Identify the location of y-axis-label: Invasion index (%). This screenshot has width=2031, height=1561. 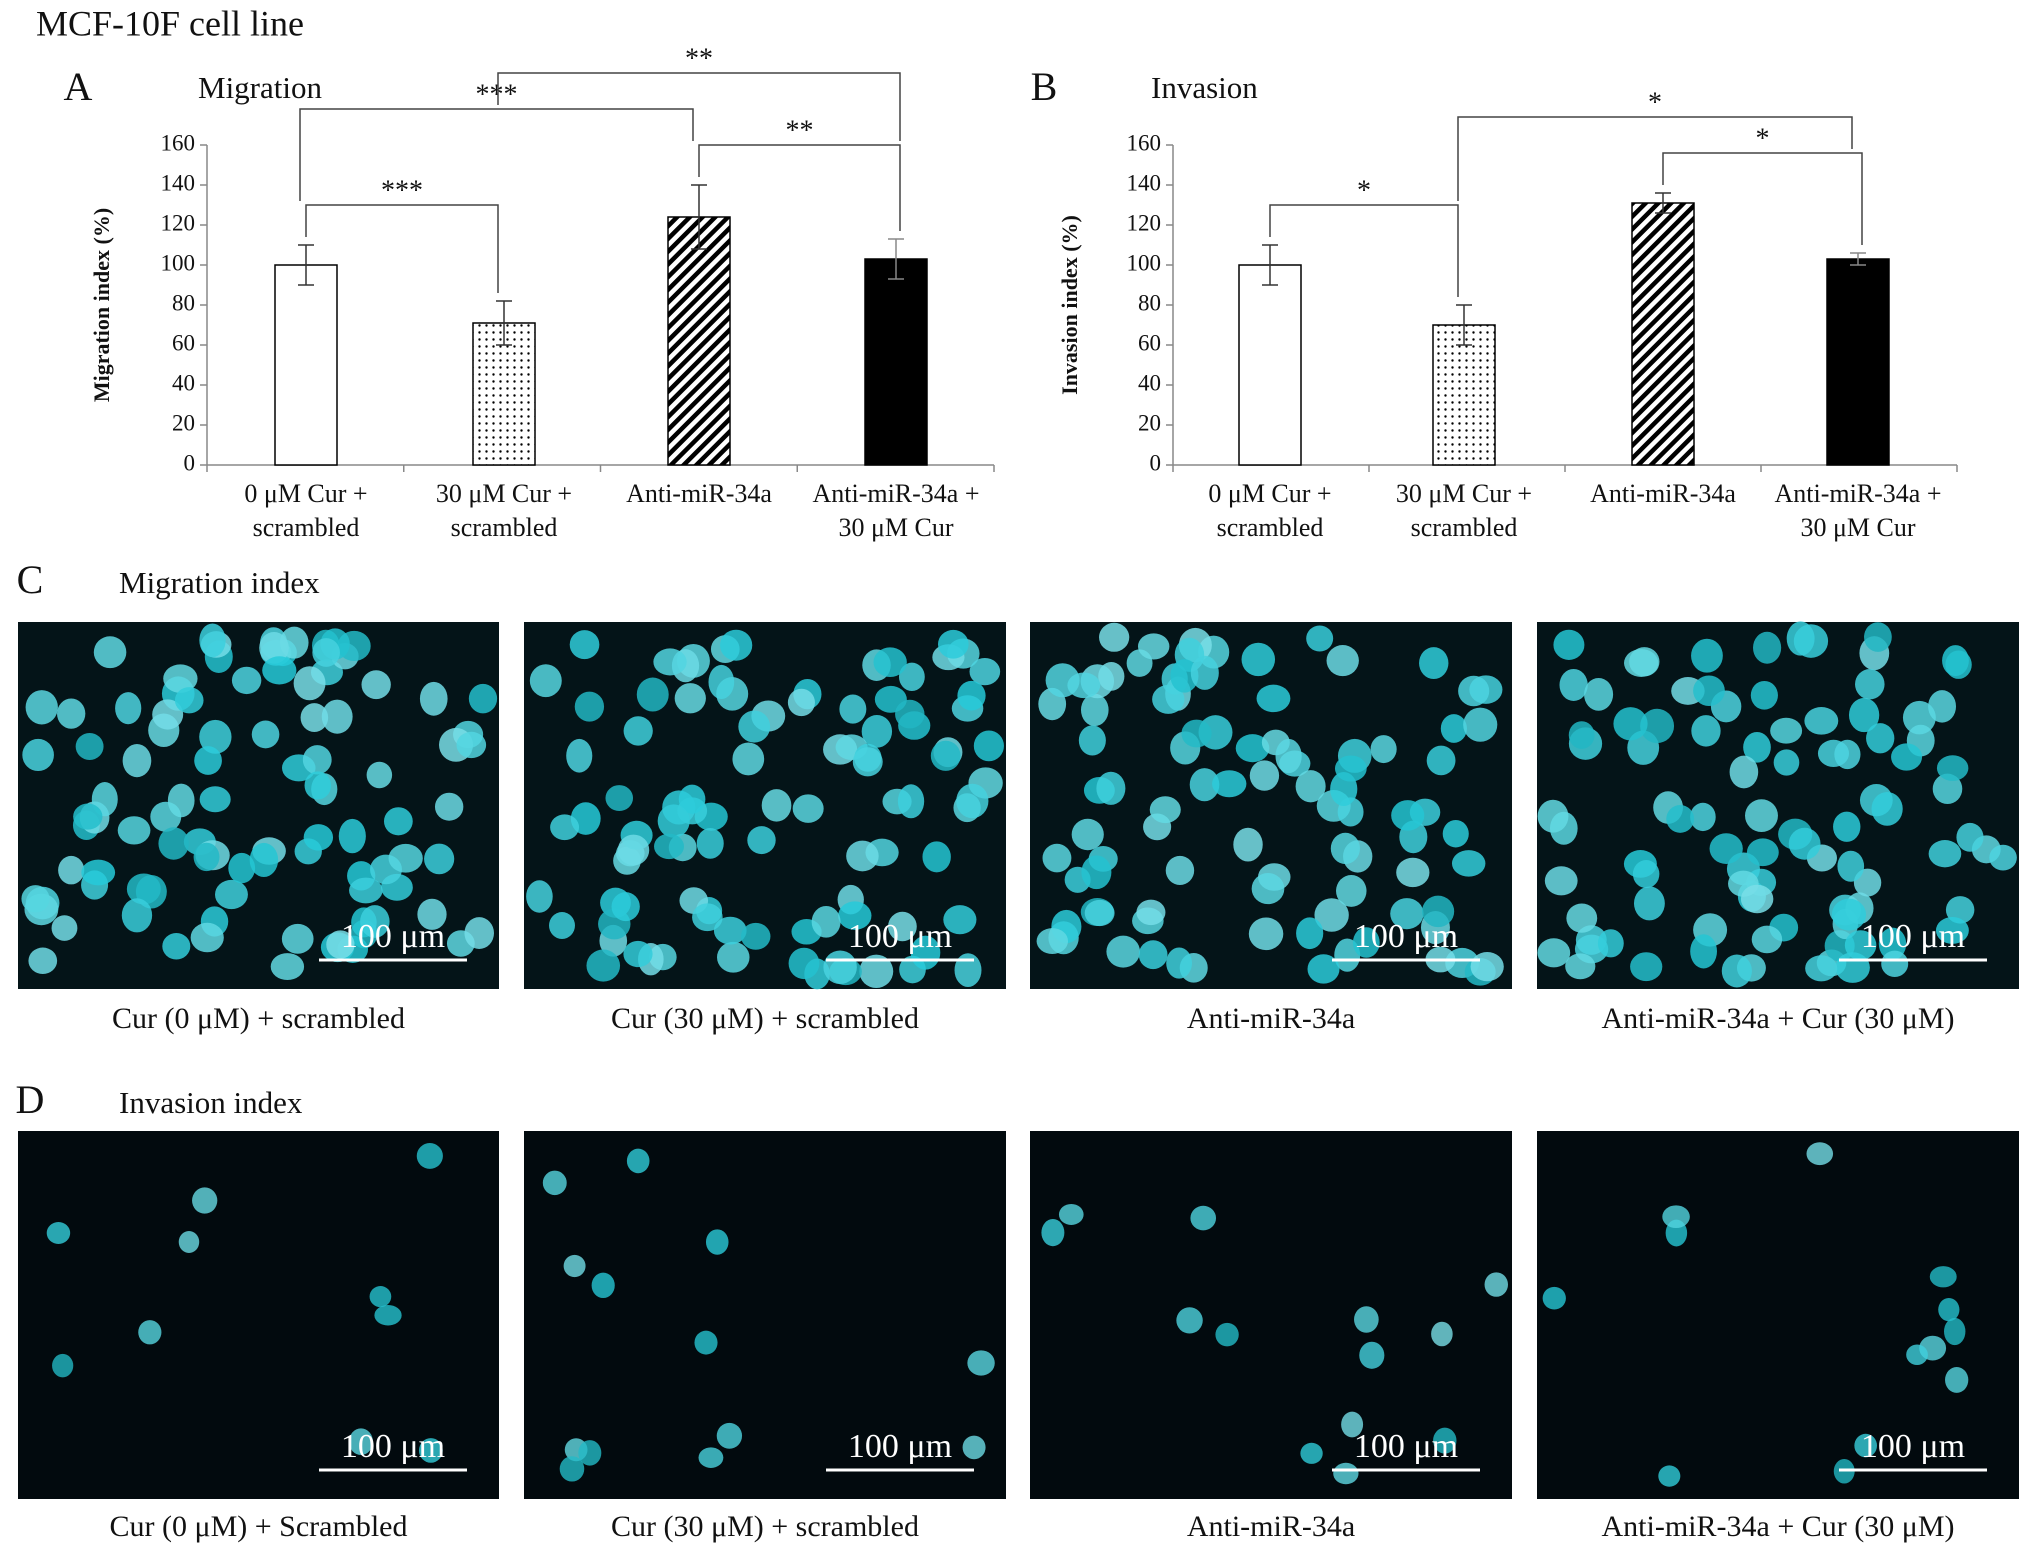
(1069, 305).